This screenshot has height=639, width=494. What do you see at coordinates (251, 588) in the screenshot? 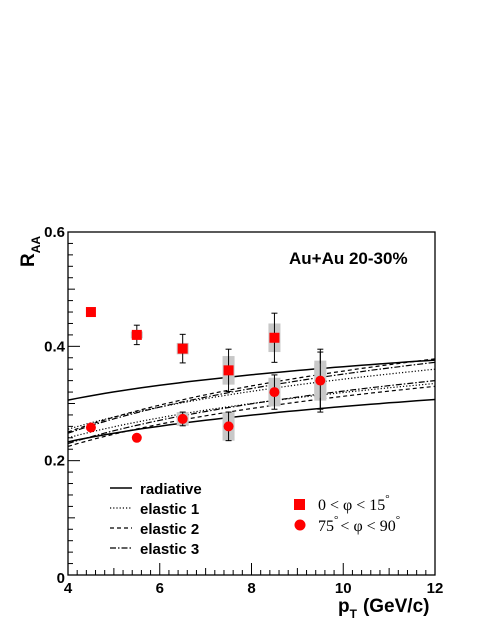
I see `x-tick-label: 8` at bounding box center [251, 588].